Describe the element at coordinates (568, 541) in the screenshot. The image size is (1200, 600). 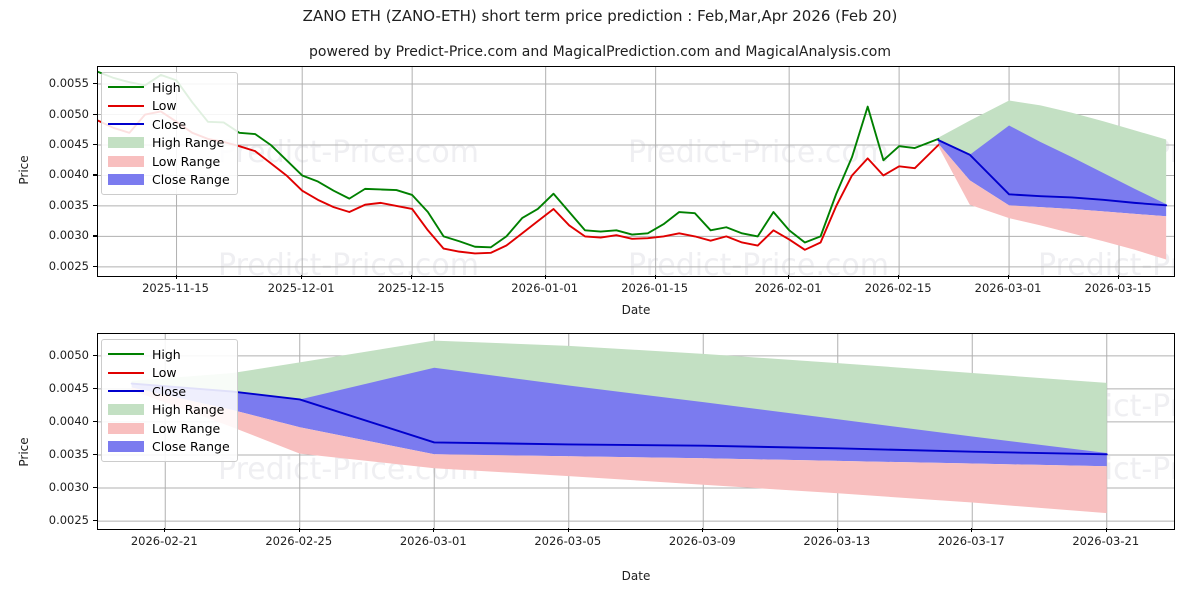
I see `x-axis-tick-label: 2026-03-05` at that location.